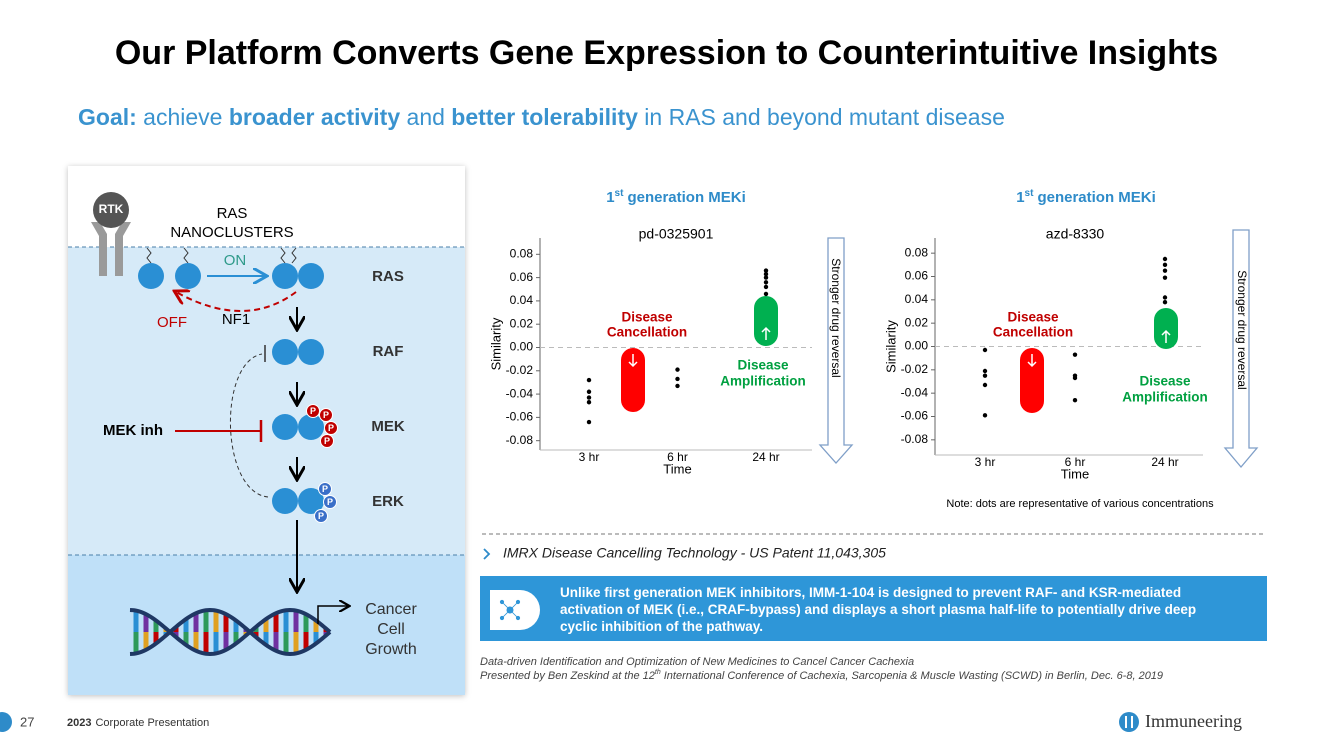 The height and width of the screenshot is (749, 1333). Describe the element at coordinates (917, 322) in the screenshot. I see `y-tick-label: 0.02` at that location.